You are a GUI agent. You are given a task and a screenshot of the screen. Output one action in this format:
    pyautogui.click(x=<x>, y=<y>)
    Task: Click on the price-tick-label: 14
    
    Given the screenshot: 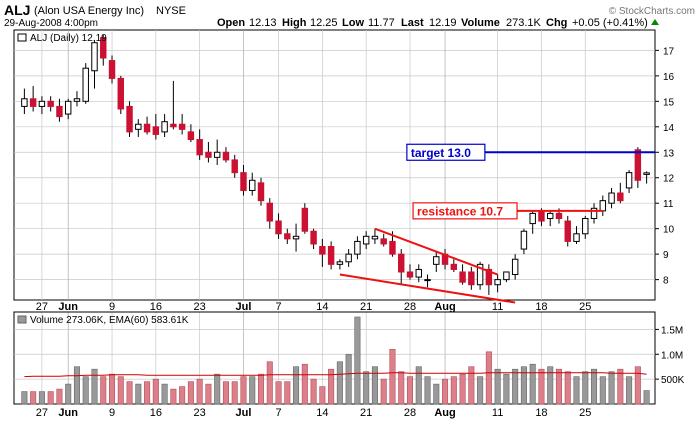 What is the action you would take?
    pyautogui.click(x=669, y=128)
    